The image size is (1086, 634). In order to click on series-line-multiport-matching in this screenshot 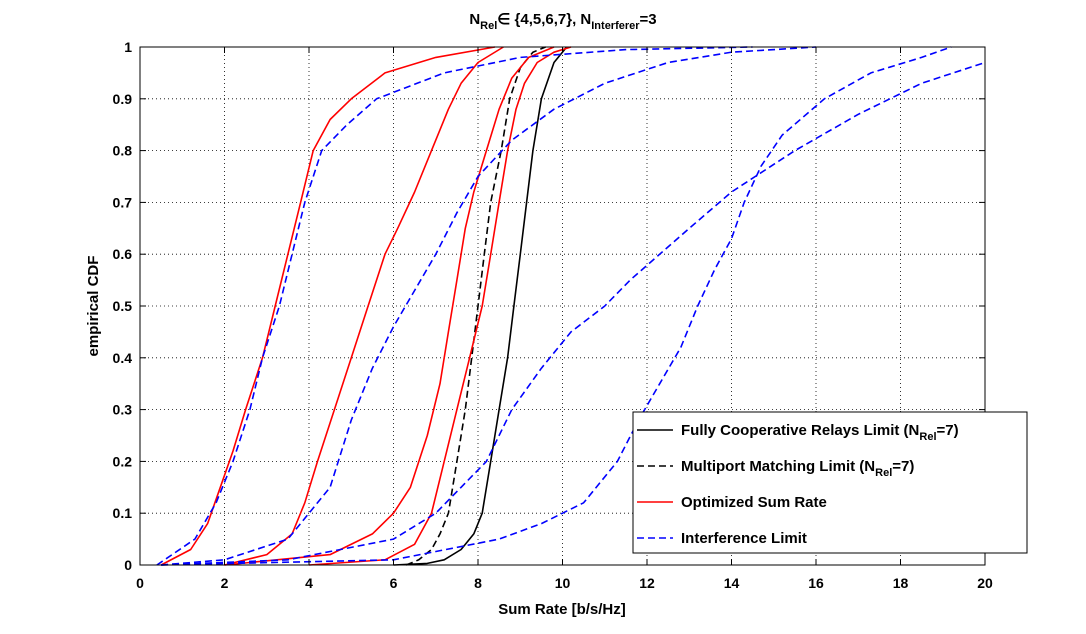, I will do `click(475, 306)`.